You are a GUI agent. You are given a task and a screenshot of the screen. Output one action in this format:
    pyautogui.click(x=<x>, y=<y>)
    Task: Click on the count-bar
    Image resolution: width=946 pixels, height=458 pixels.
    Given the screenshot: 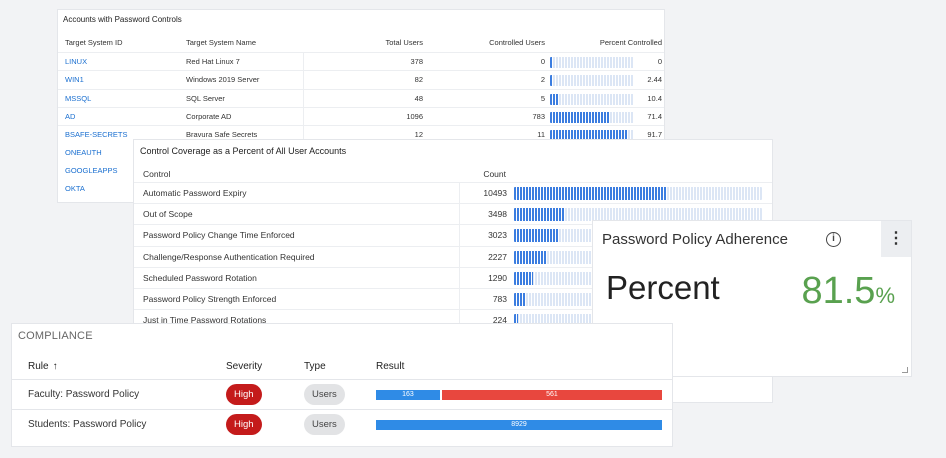 What is the action you would take?
    pyautogui.click(x=638, y=215)
    